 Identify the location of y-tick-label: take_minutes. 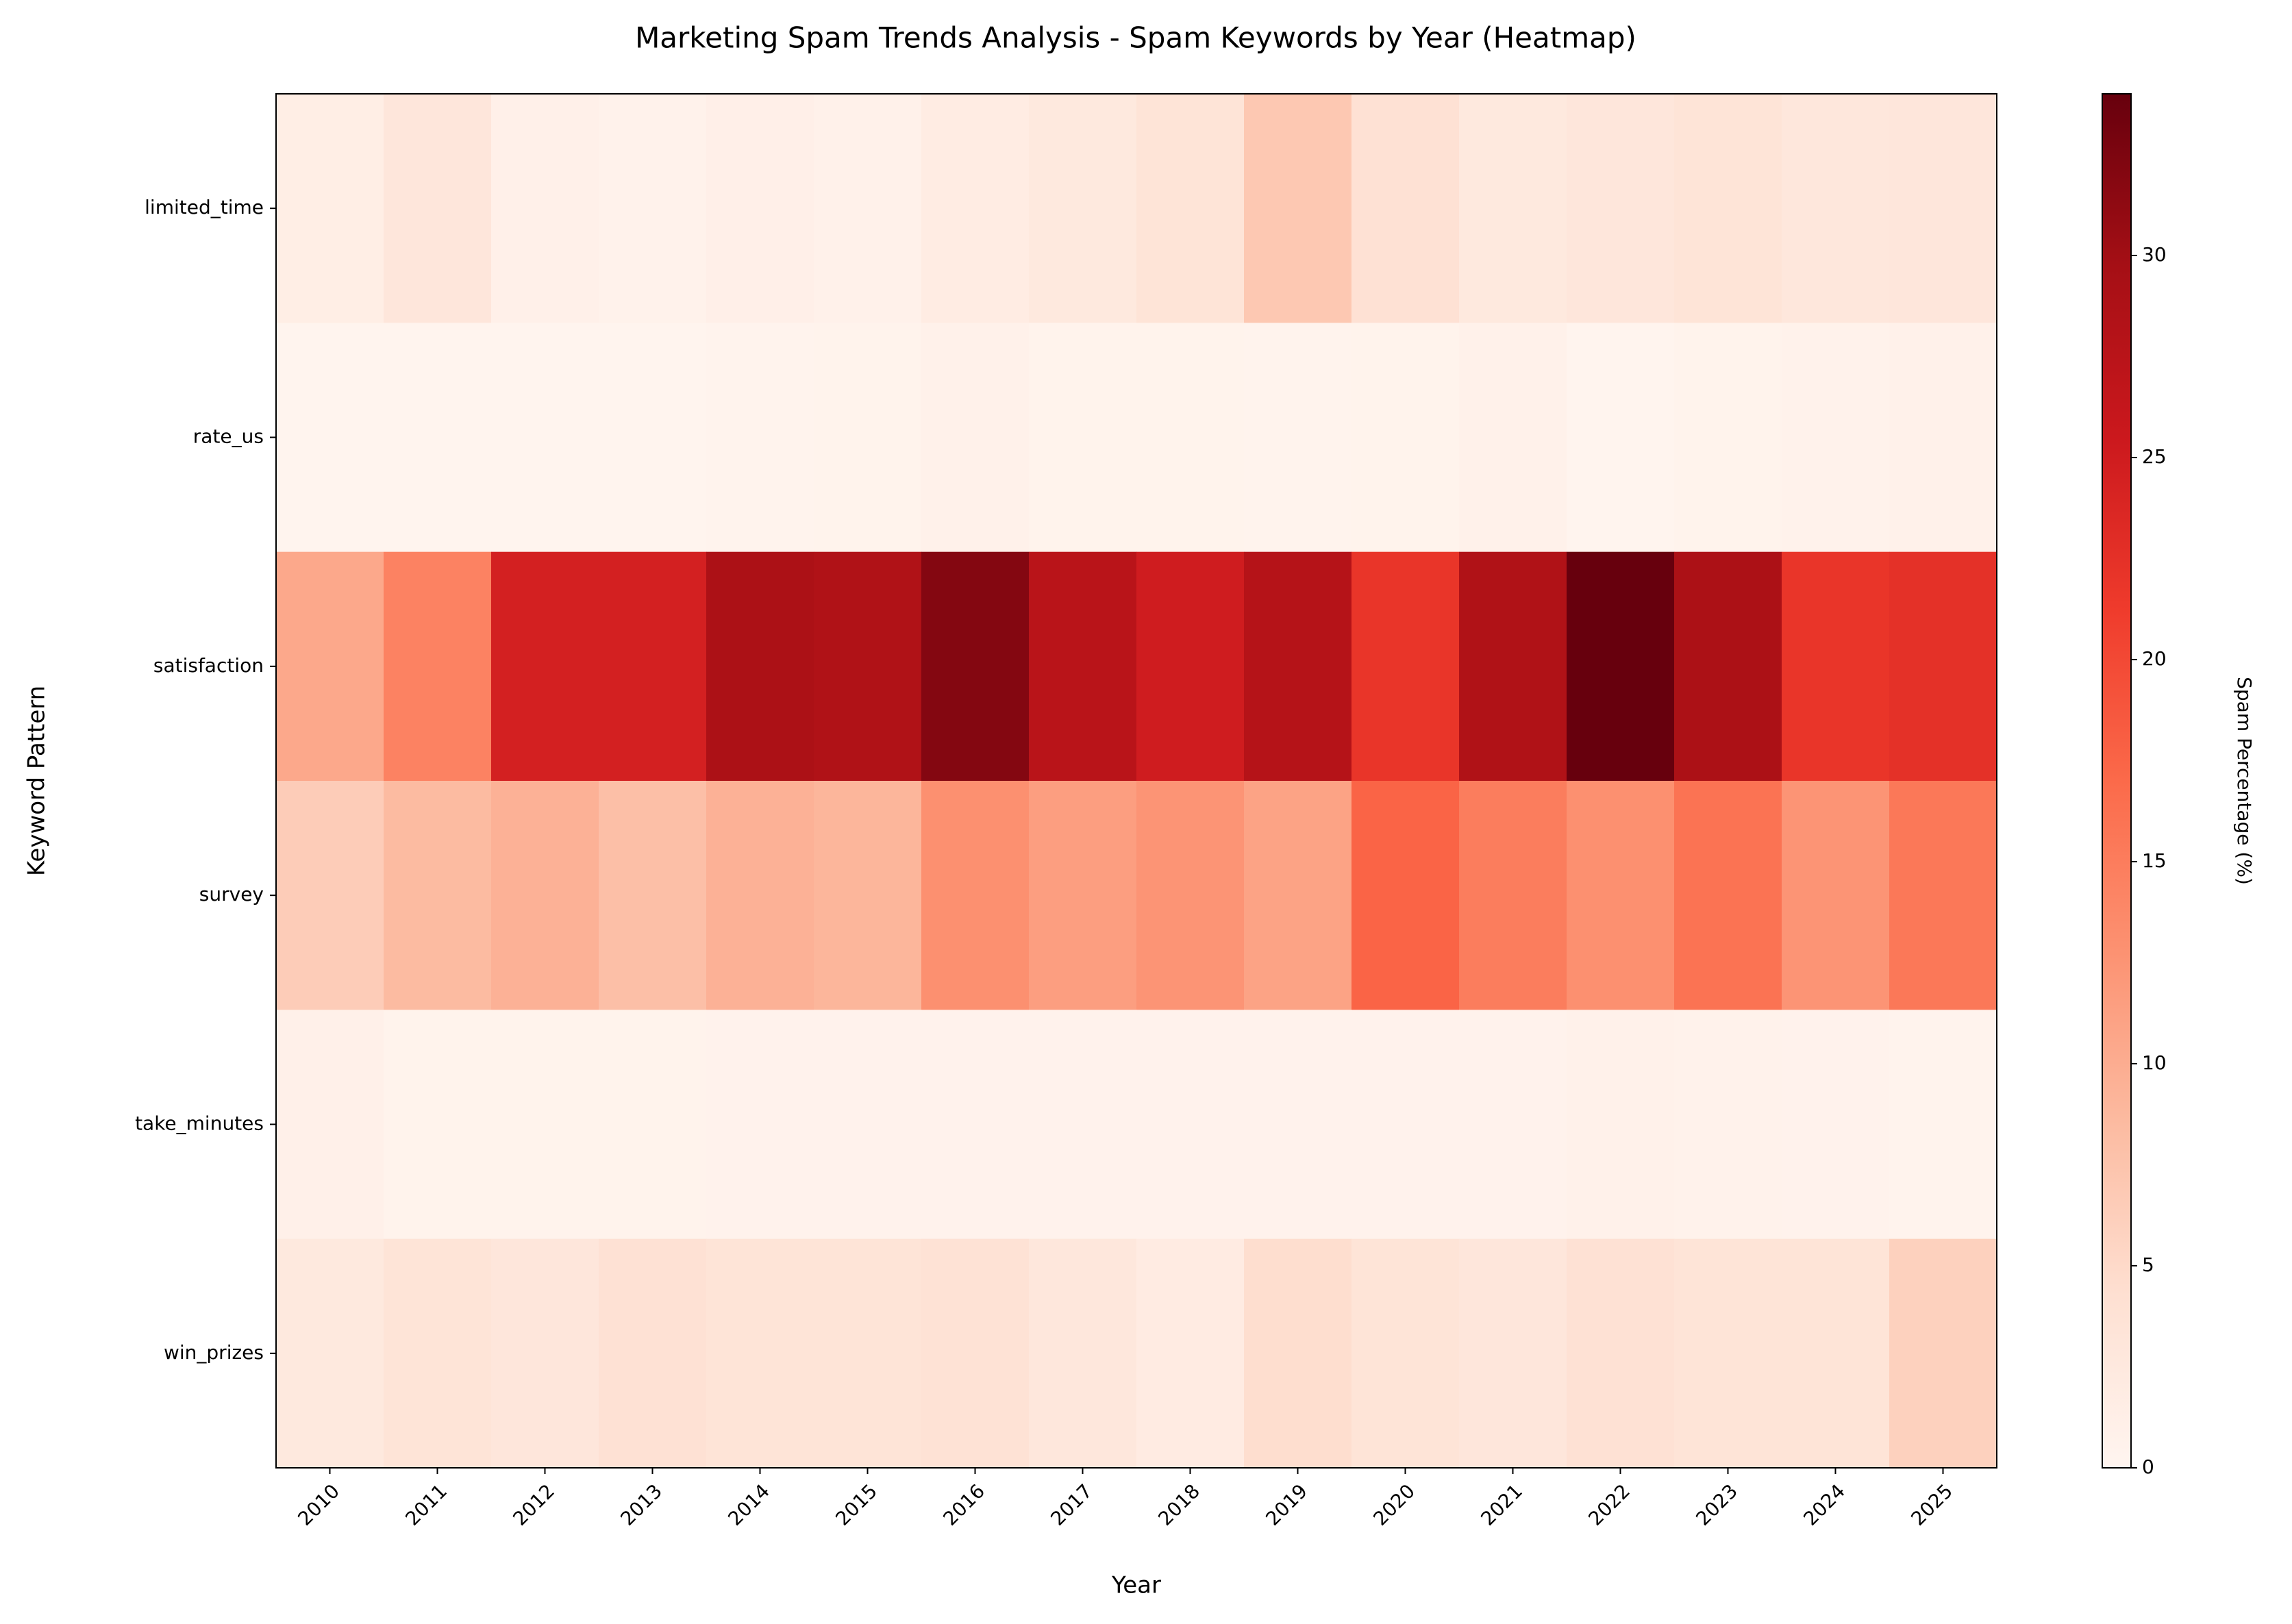
(199, 1123).